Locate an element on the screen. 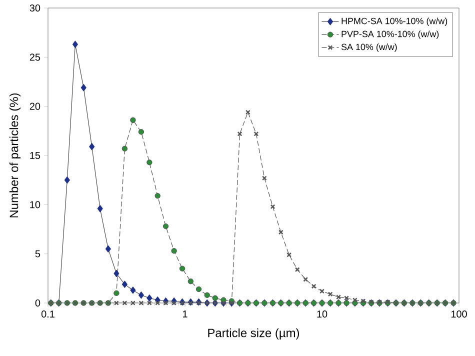  legend-label: HPMC-SA 10%-10% (w/w) is located at coordinates (395, 22).